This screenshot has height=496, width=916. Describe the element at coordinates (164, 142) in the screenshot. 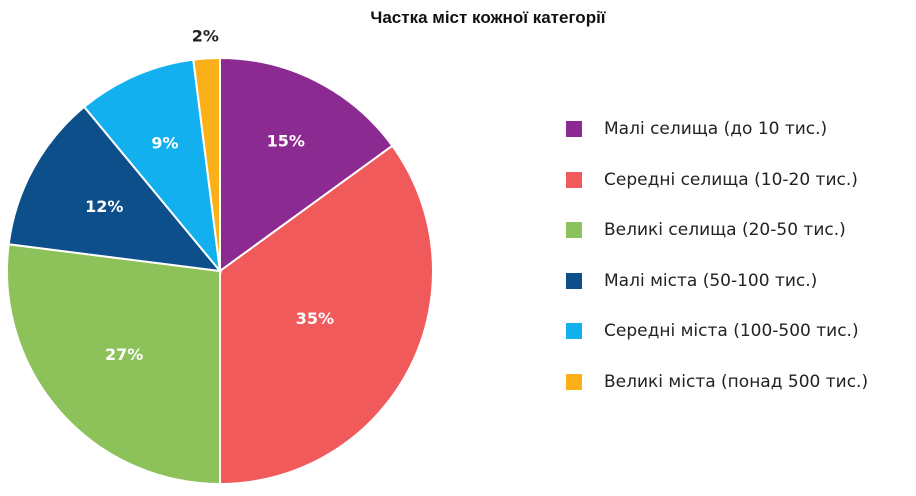

I see `slice-label-5: 9%` at that location.